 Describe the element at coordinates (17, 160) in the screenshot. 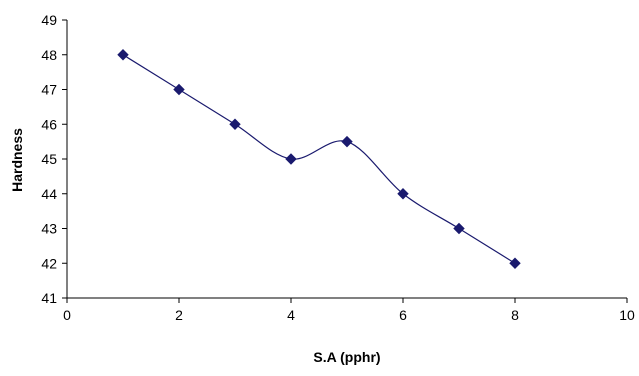

I see `y-axis-title: Hardness` at that location.